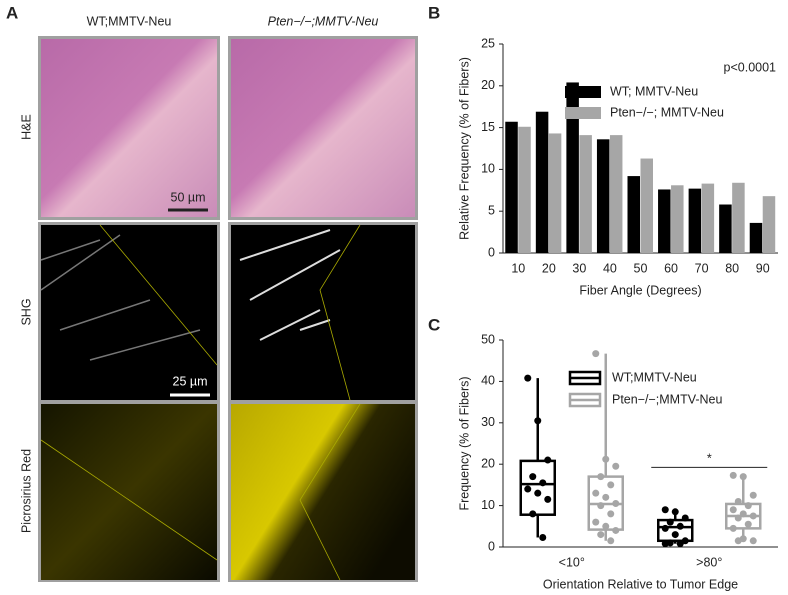  What do you see at coordinates (763, 268) in the screenshot?
I see `x-tick-label: 90` at bounding box center [763, 268].